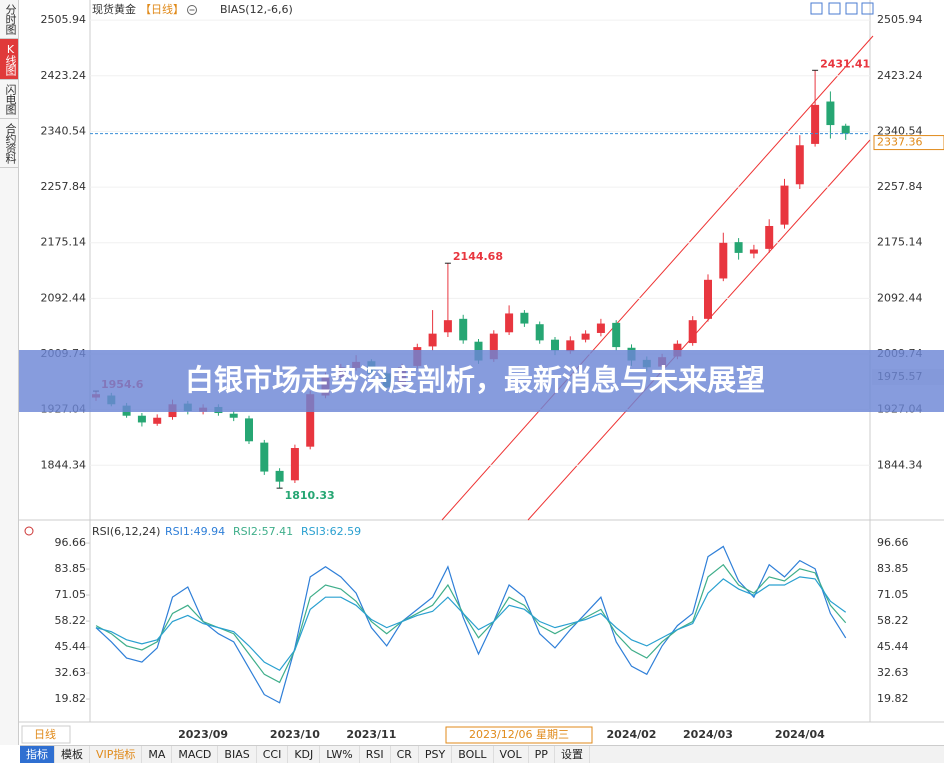 The image size is (944, 763). Describe the element at coordinates (475, 380) in the screenshot. I see `overlay-title: 白银市场走势深度剖析，最新消息与未来展望` at that location.